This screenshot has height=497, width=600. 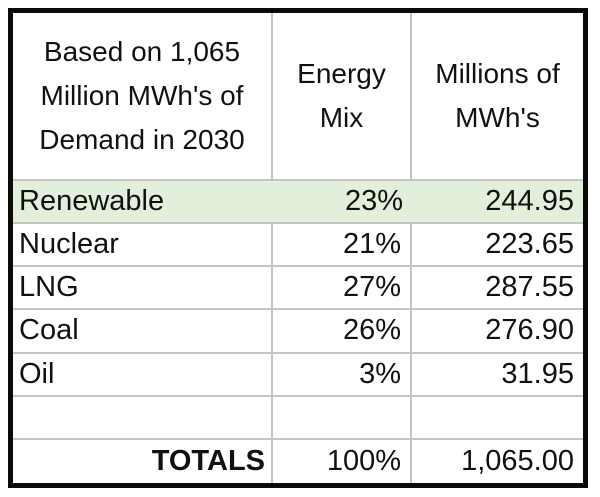 What do you see at coordinates (517, 460) in the screenshot?
I see `totals-mwh-cell: 1,065.00` at bounding box center [517, 460].